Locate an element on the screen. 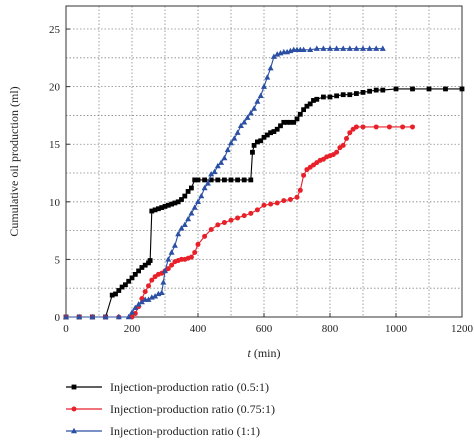 The width and height of the screenshot is (474, 447). legend-swatch-triangle-icon is located at coordinates (84, 430).